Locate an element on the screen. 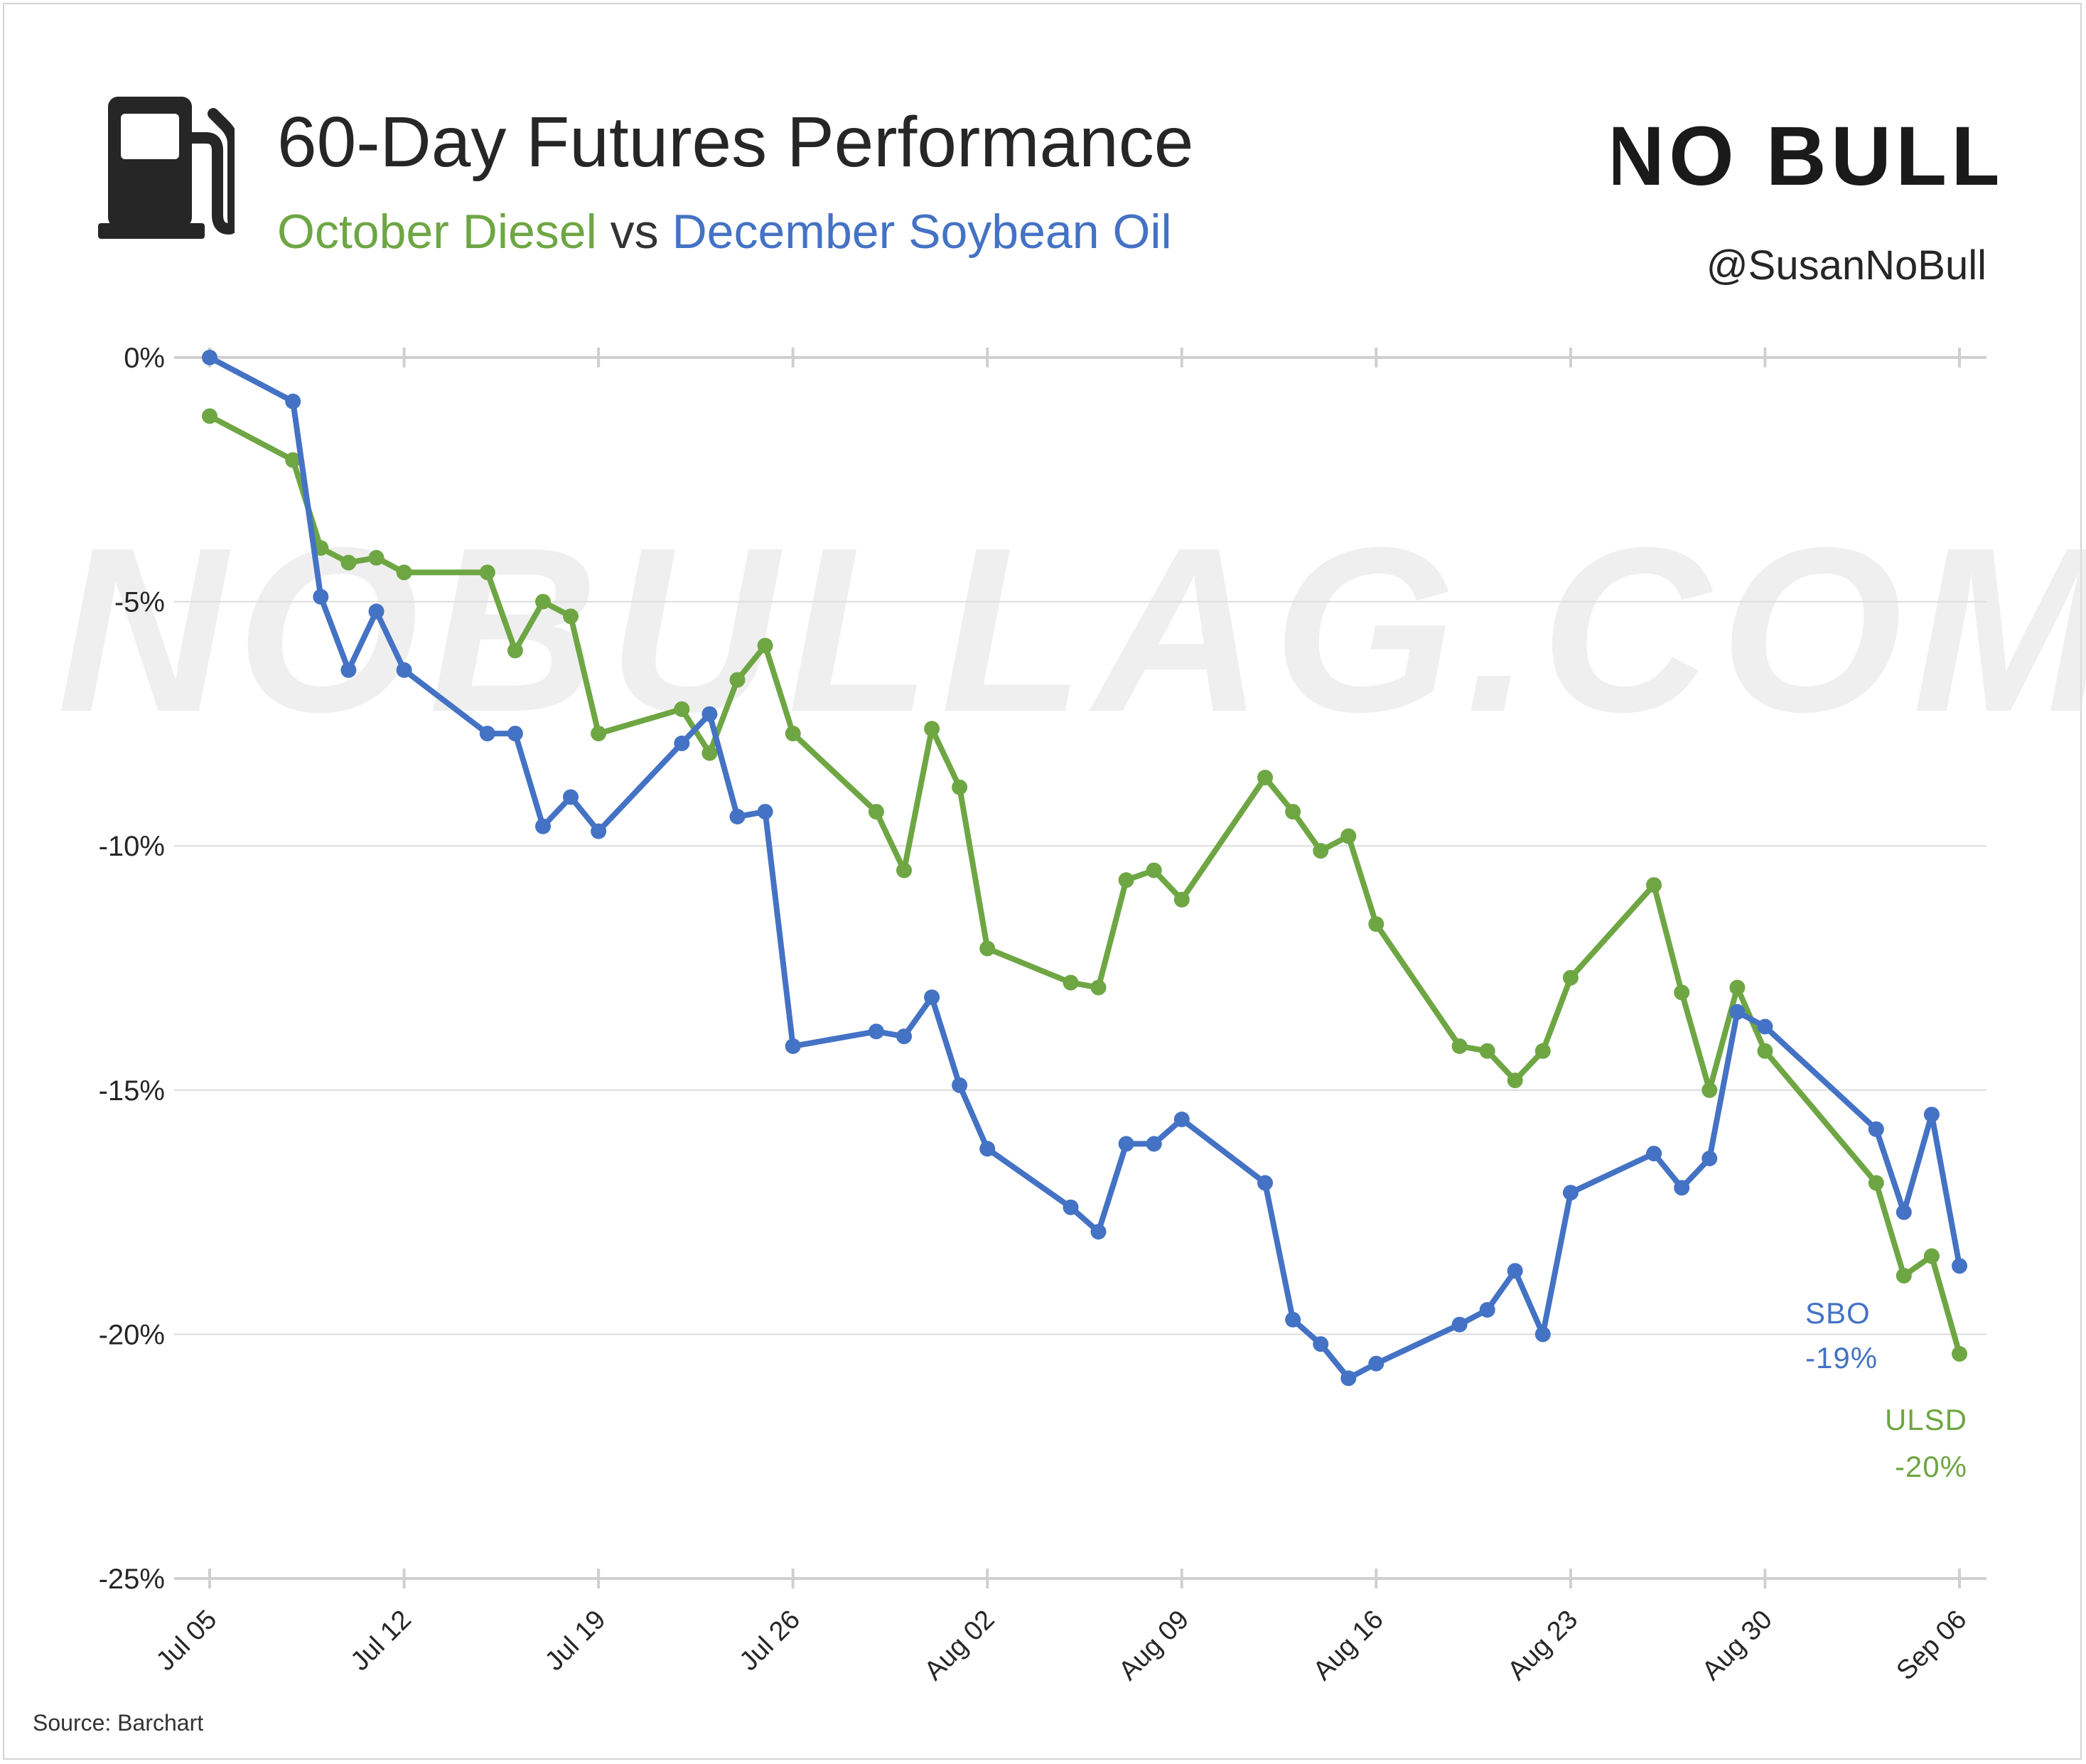  end-label-ulsd-value: -20% is located at coordinates (1931, 1466).